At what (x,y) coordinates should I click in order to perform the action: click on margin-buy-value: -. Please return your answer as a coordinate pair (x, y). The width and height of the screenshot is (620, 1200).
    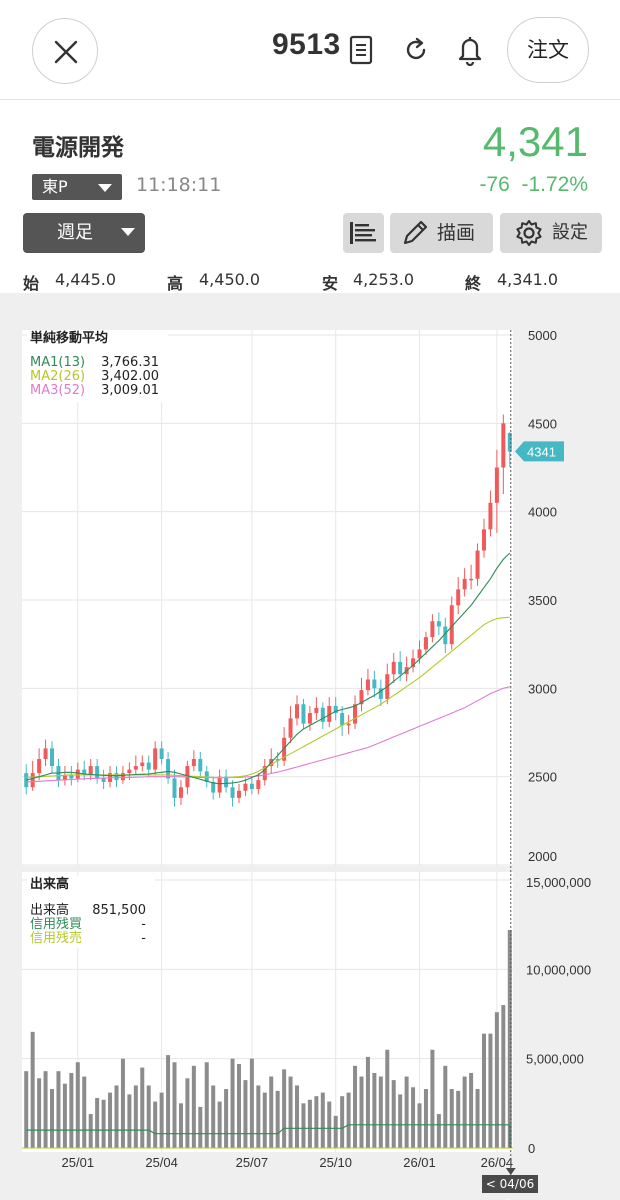
    Looking at the image, I should click on (143, 924).